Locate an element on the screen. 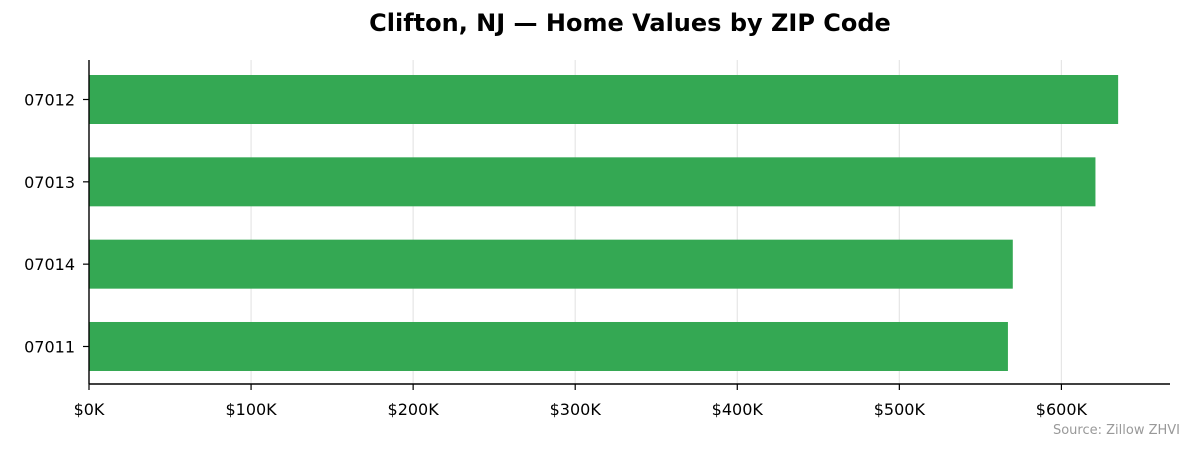  x-tick-label: $600K is located at coordinates (1062, 409).